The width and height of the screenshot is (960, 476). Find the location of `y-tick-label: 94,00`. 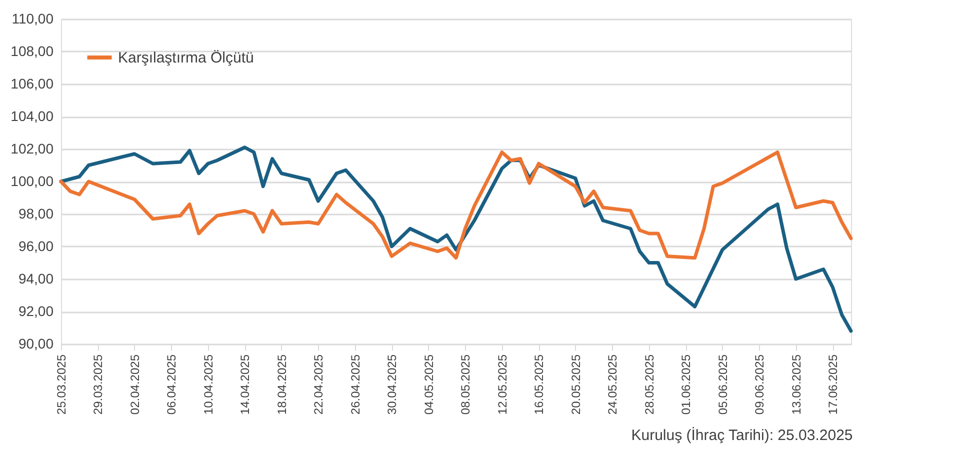

y-tick-label: 94,00 is located at coordinates (36, 278).